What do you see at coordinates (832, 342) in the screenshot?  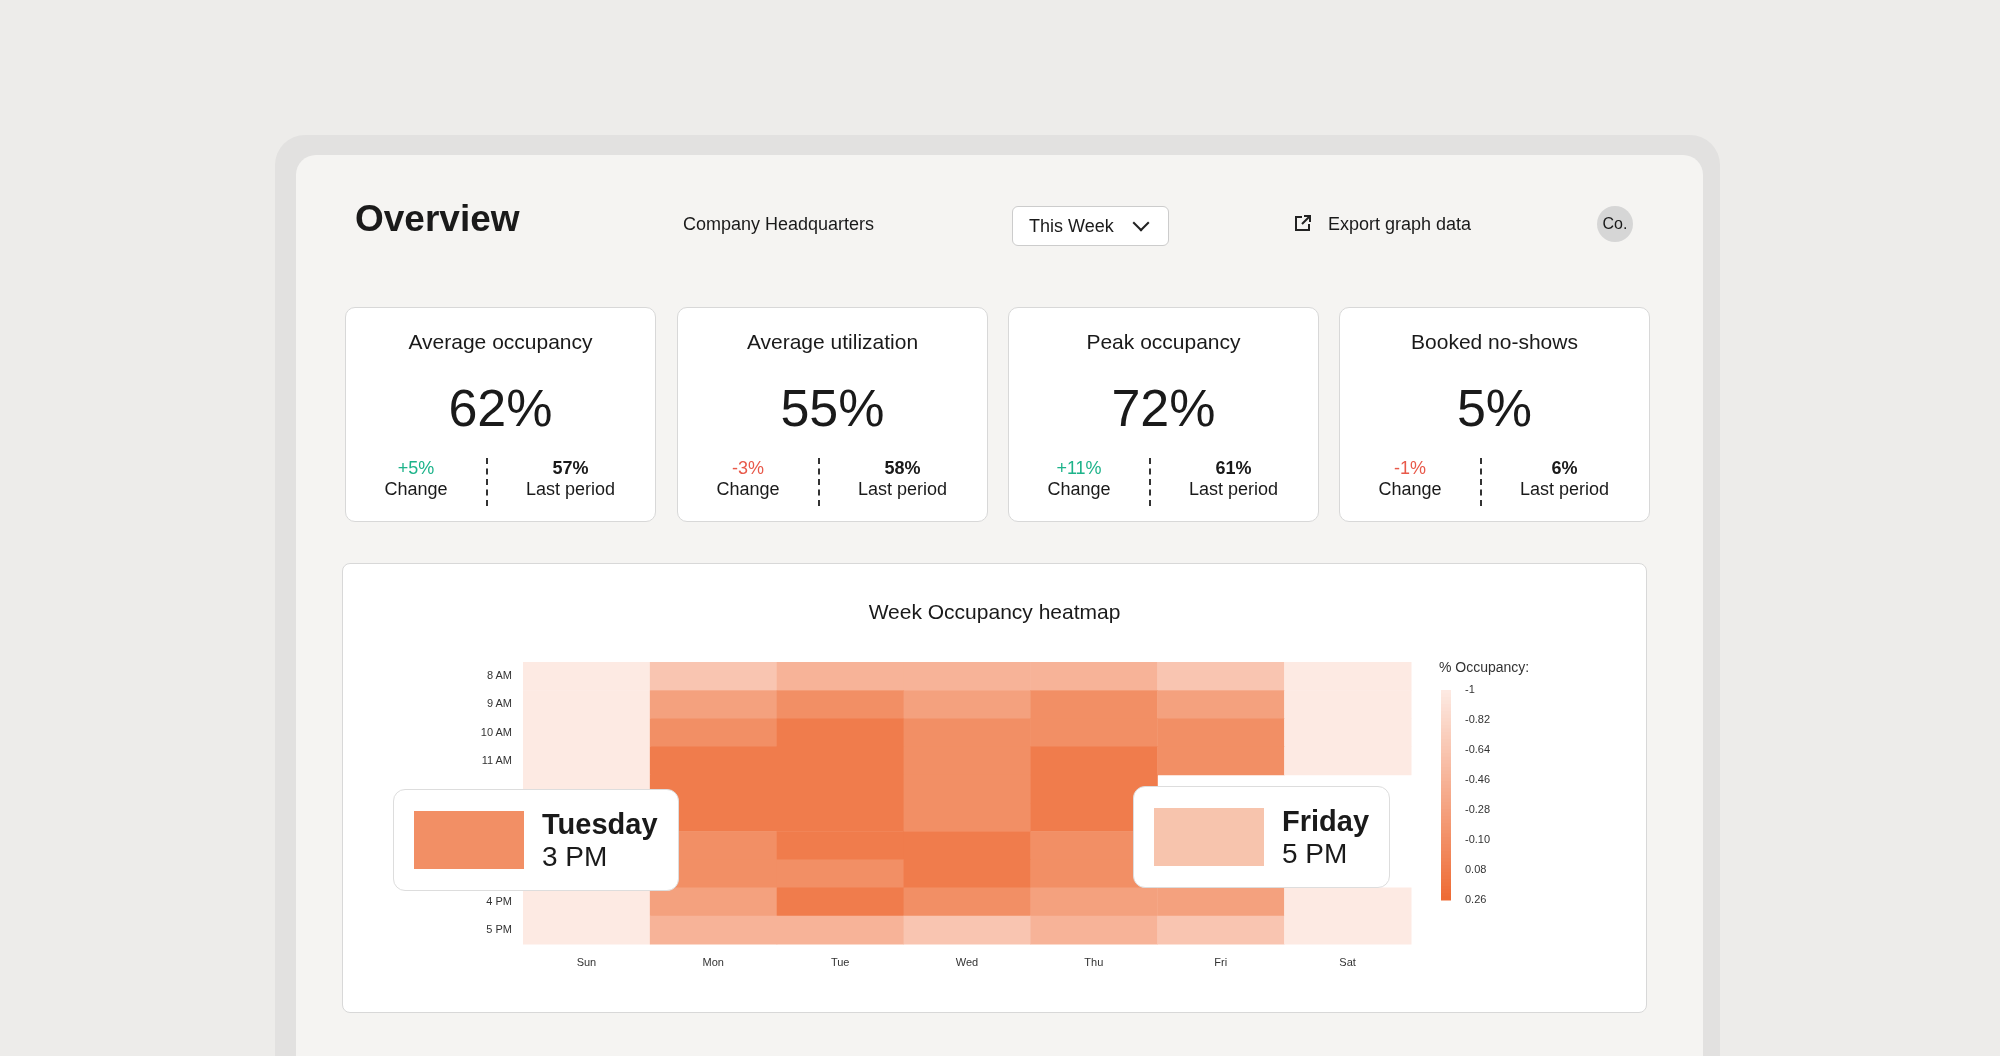 I see `text: Average utilization` at bounding box center [832, 342].